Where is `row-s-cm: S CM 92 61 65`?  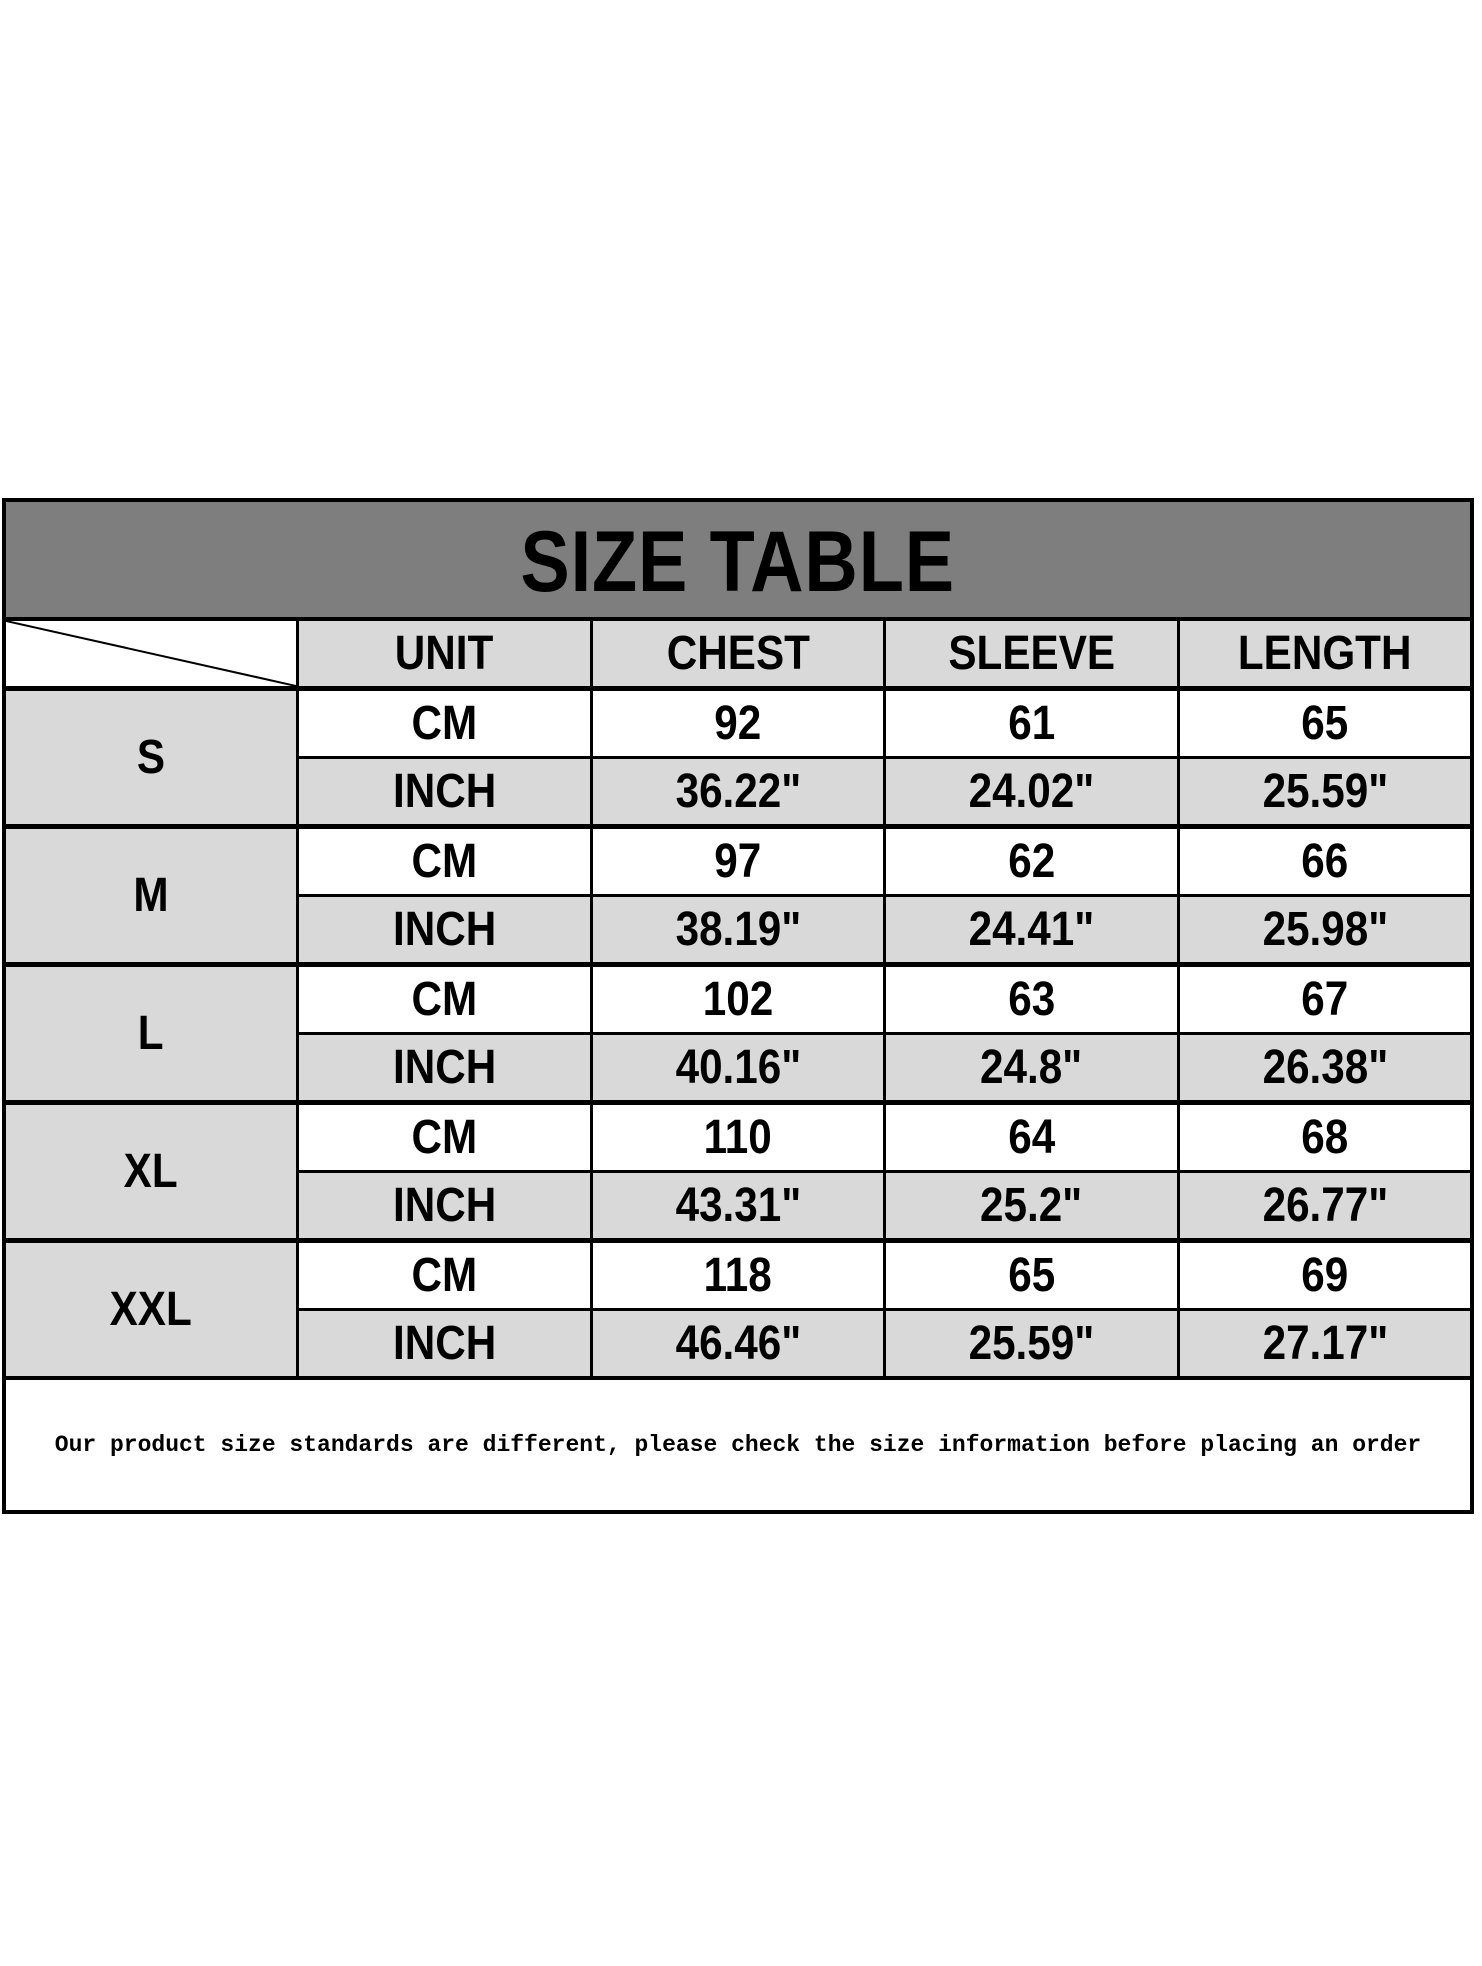
row-s-cm: S CM 92 61 65 is located at coordinates (738, 757).